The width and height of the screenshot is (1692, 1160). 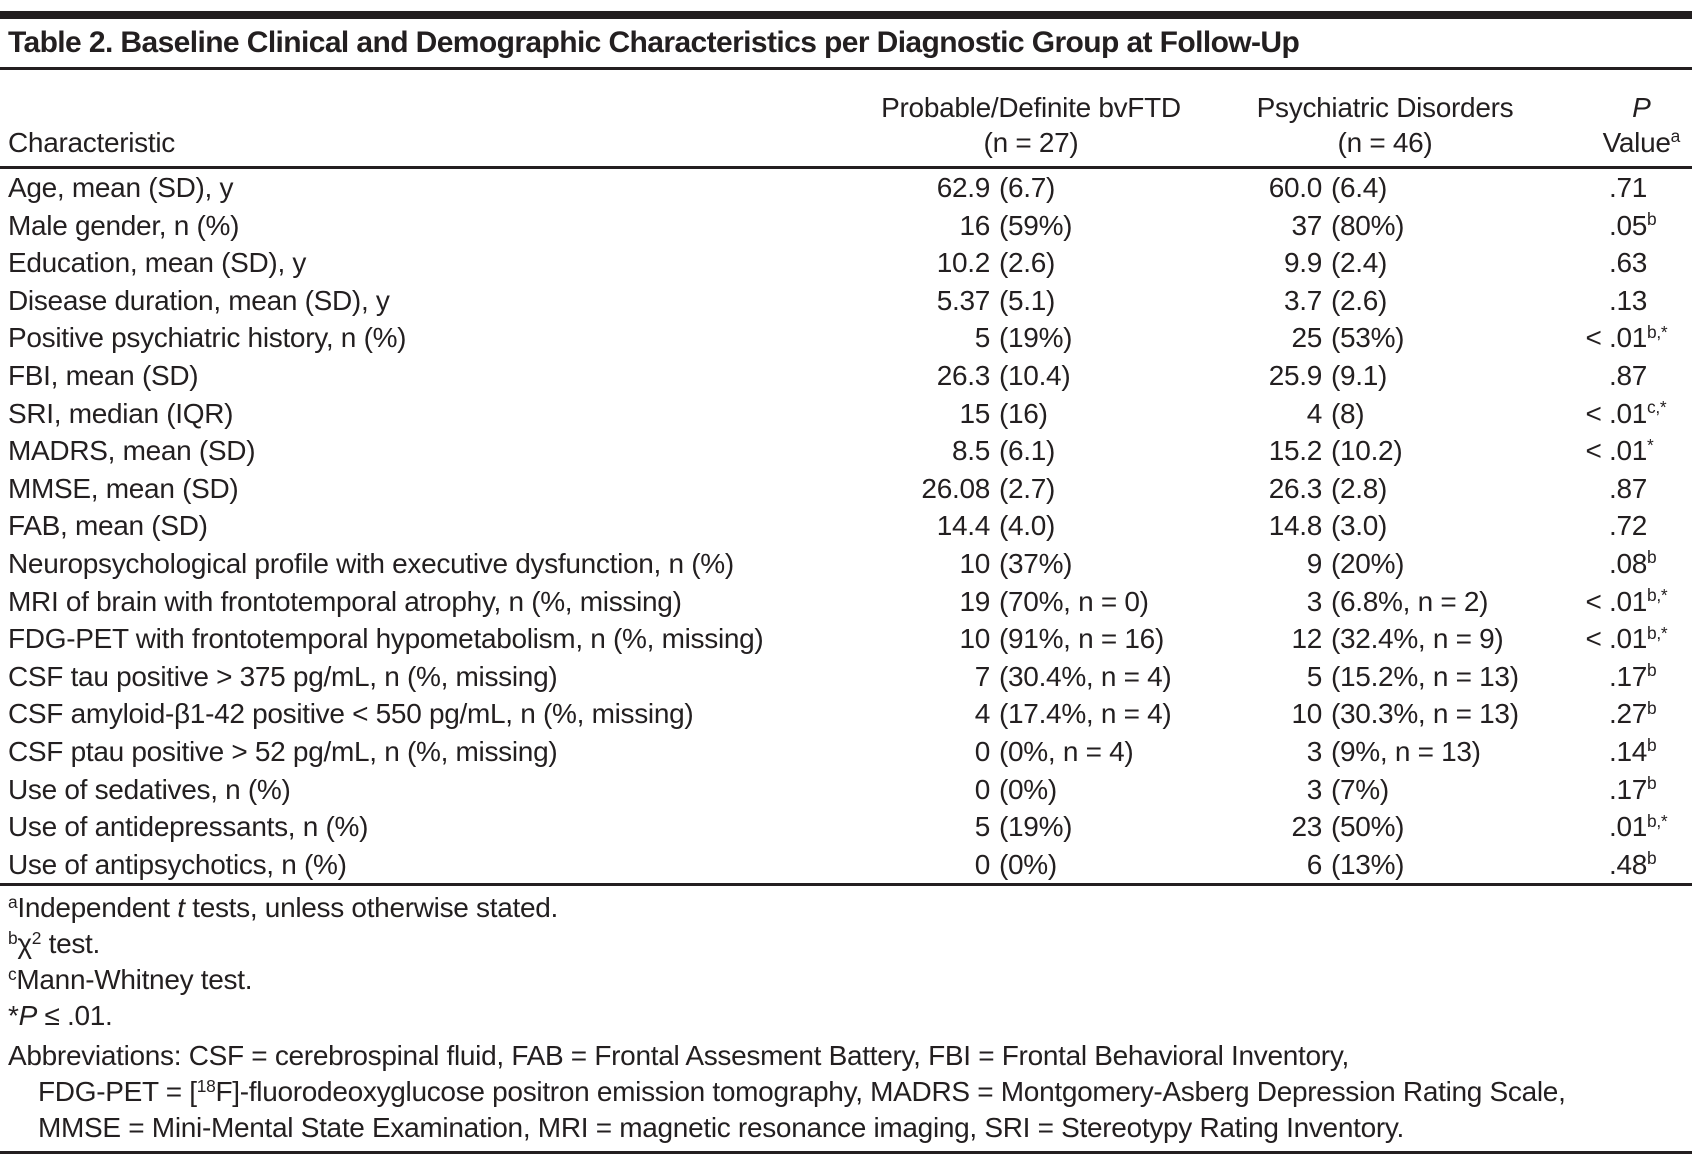 What do you see at coordinates (1368, 338) in the screenshot?
I see `value-parenthetical: (53%)` at bounding box center [1368, 338].